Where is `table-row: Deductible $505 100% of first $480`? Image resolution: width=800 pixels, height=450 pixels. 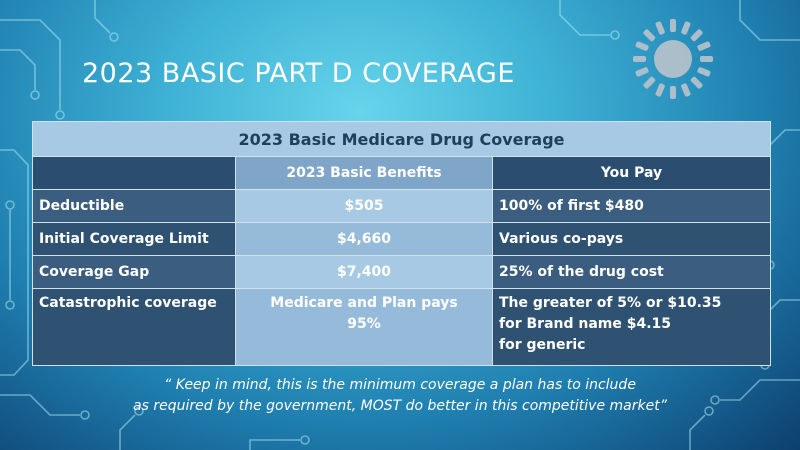 table-row: Deductible $505 100% of first $480 is located at coordinates (402, 206).